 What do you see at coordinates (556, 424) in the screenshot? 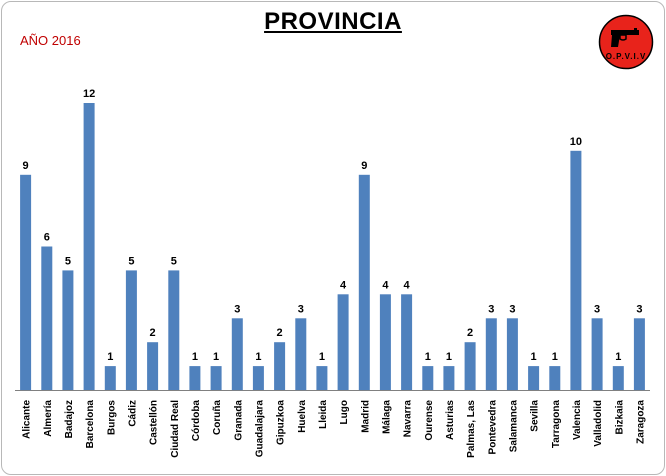
I see `category-label: Tarragona` at bounding box center [556, 424].